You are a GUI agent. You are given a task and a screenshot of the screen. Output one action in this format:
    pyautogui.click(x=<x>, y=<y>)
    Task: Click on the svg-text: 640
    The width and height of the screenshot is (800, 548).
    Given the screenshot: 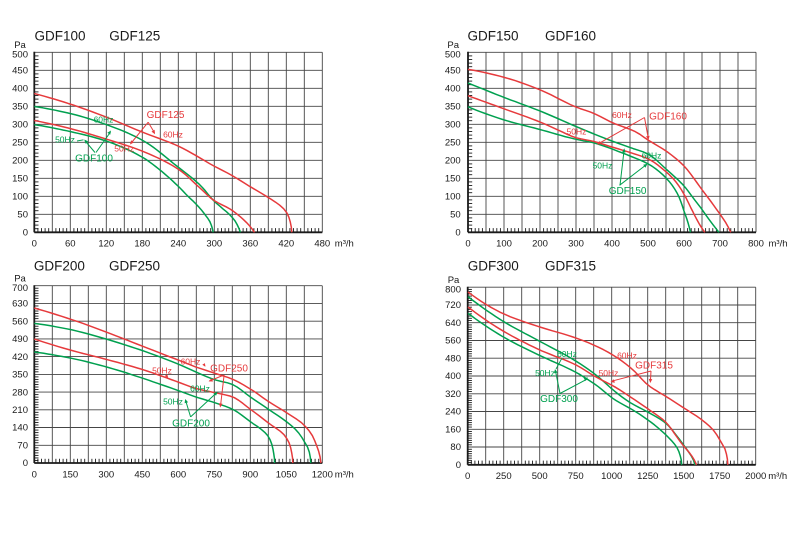 What is the action you would take?
    pyautogui.click(x=453, y=323)
    